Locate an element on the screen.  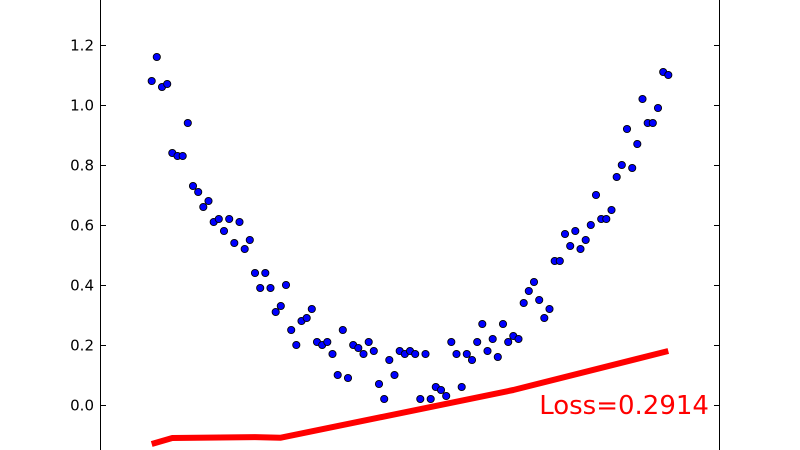
y-tick-label: 0.0 is located at coordinates (82, 406).